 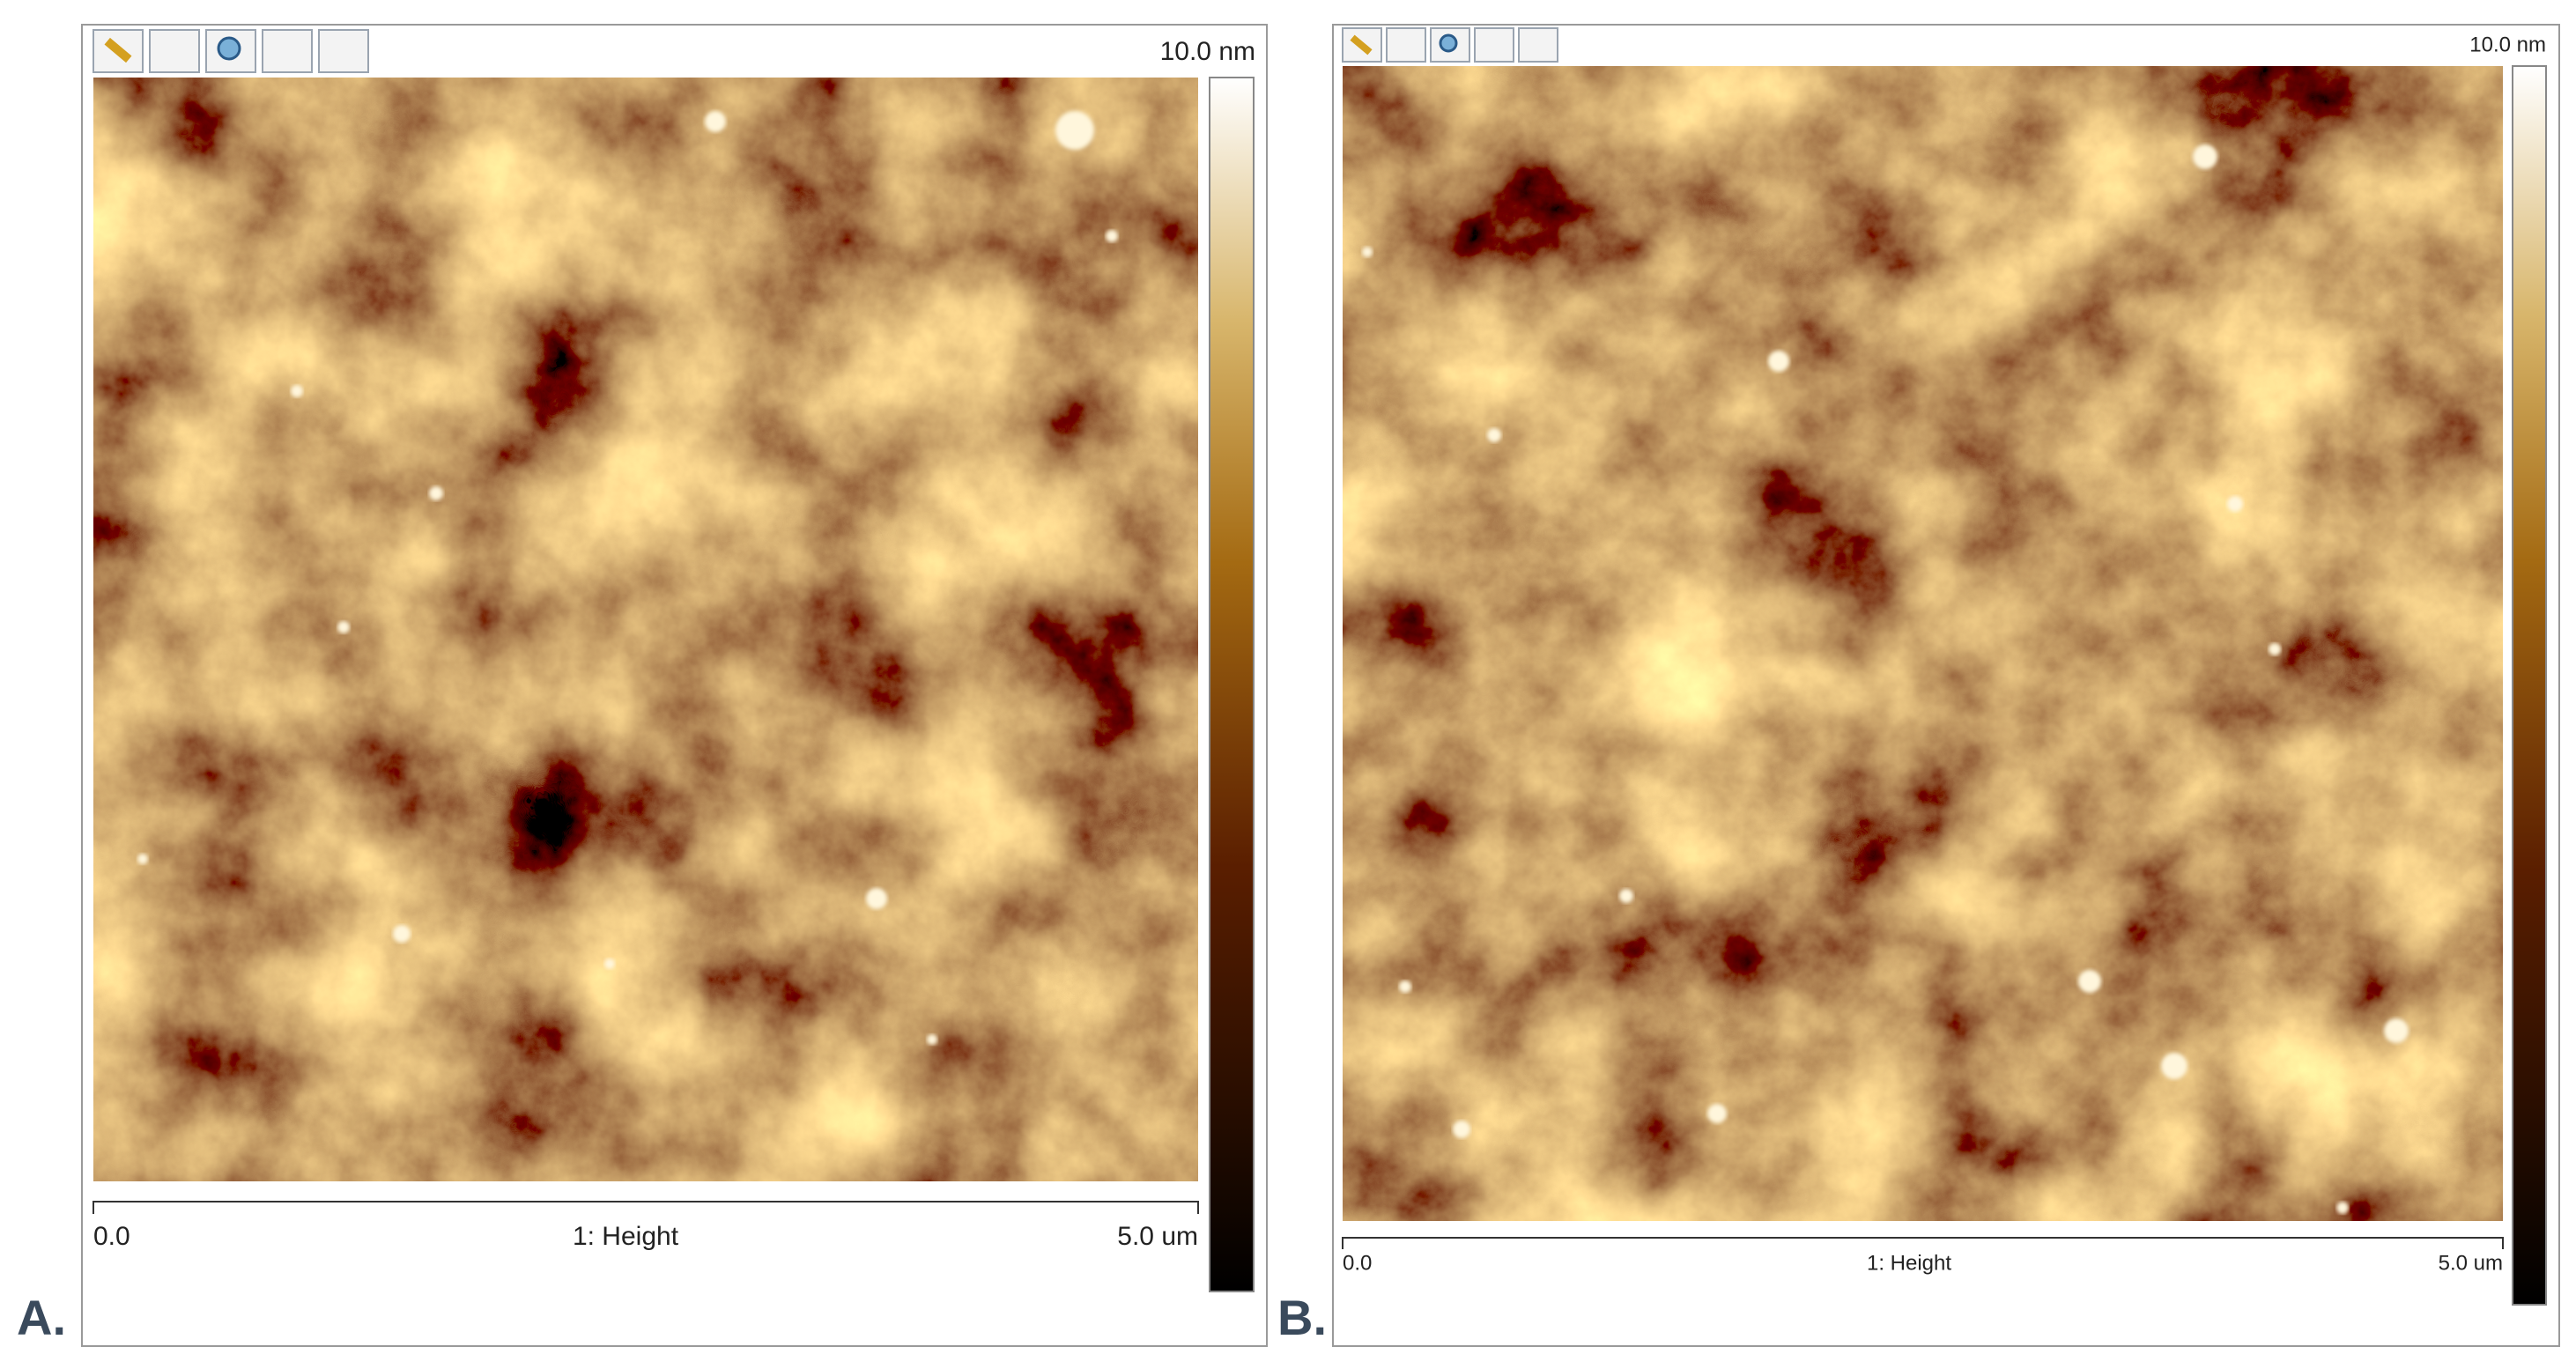 I want to click on panel-label: A., so click(x=42, y=1317).